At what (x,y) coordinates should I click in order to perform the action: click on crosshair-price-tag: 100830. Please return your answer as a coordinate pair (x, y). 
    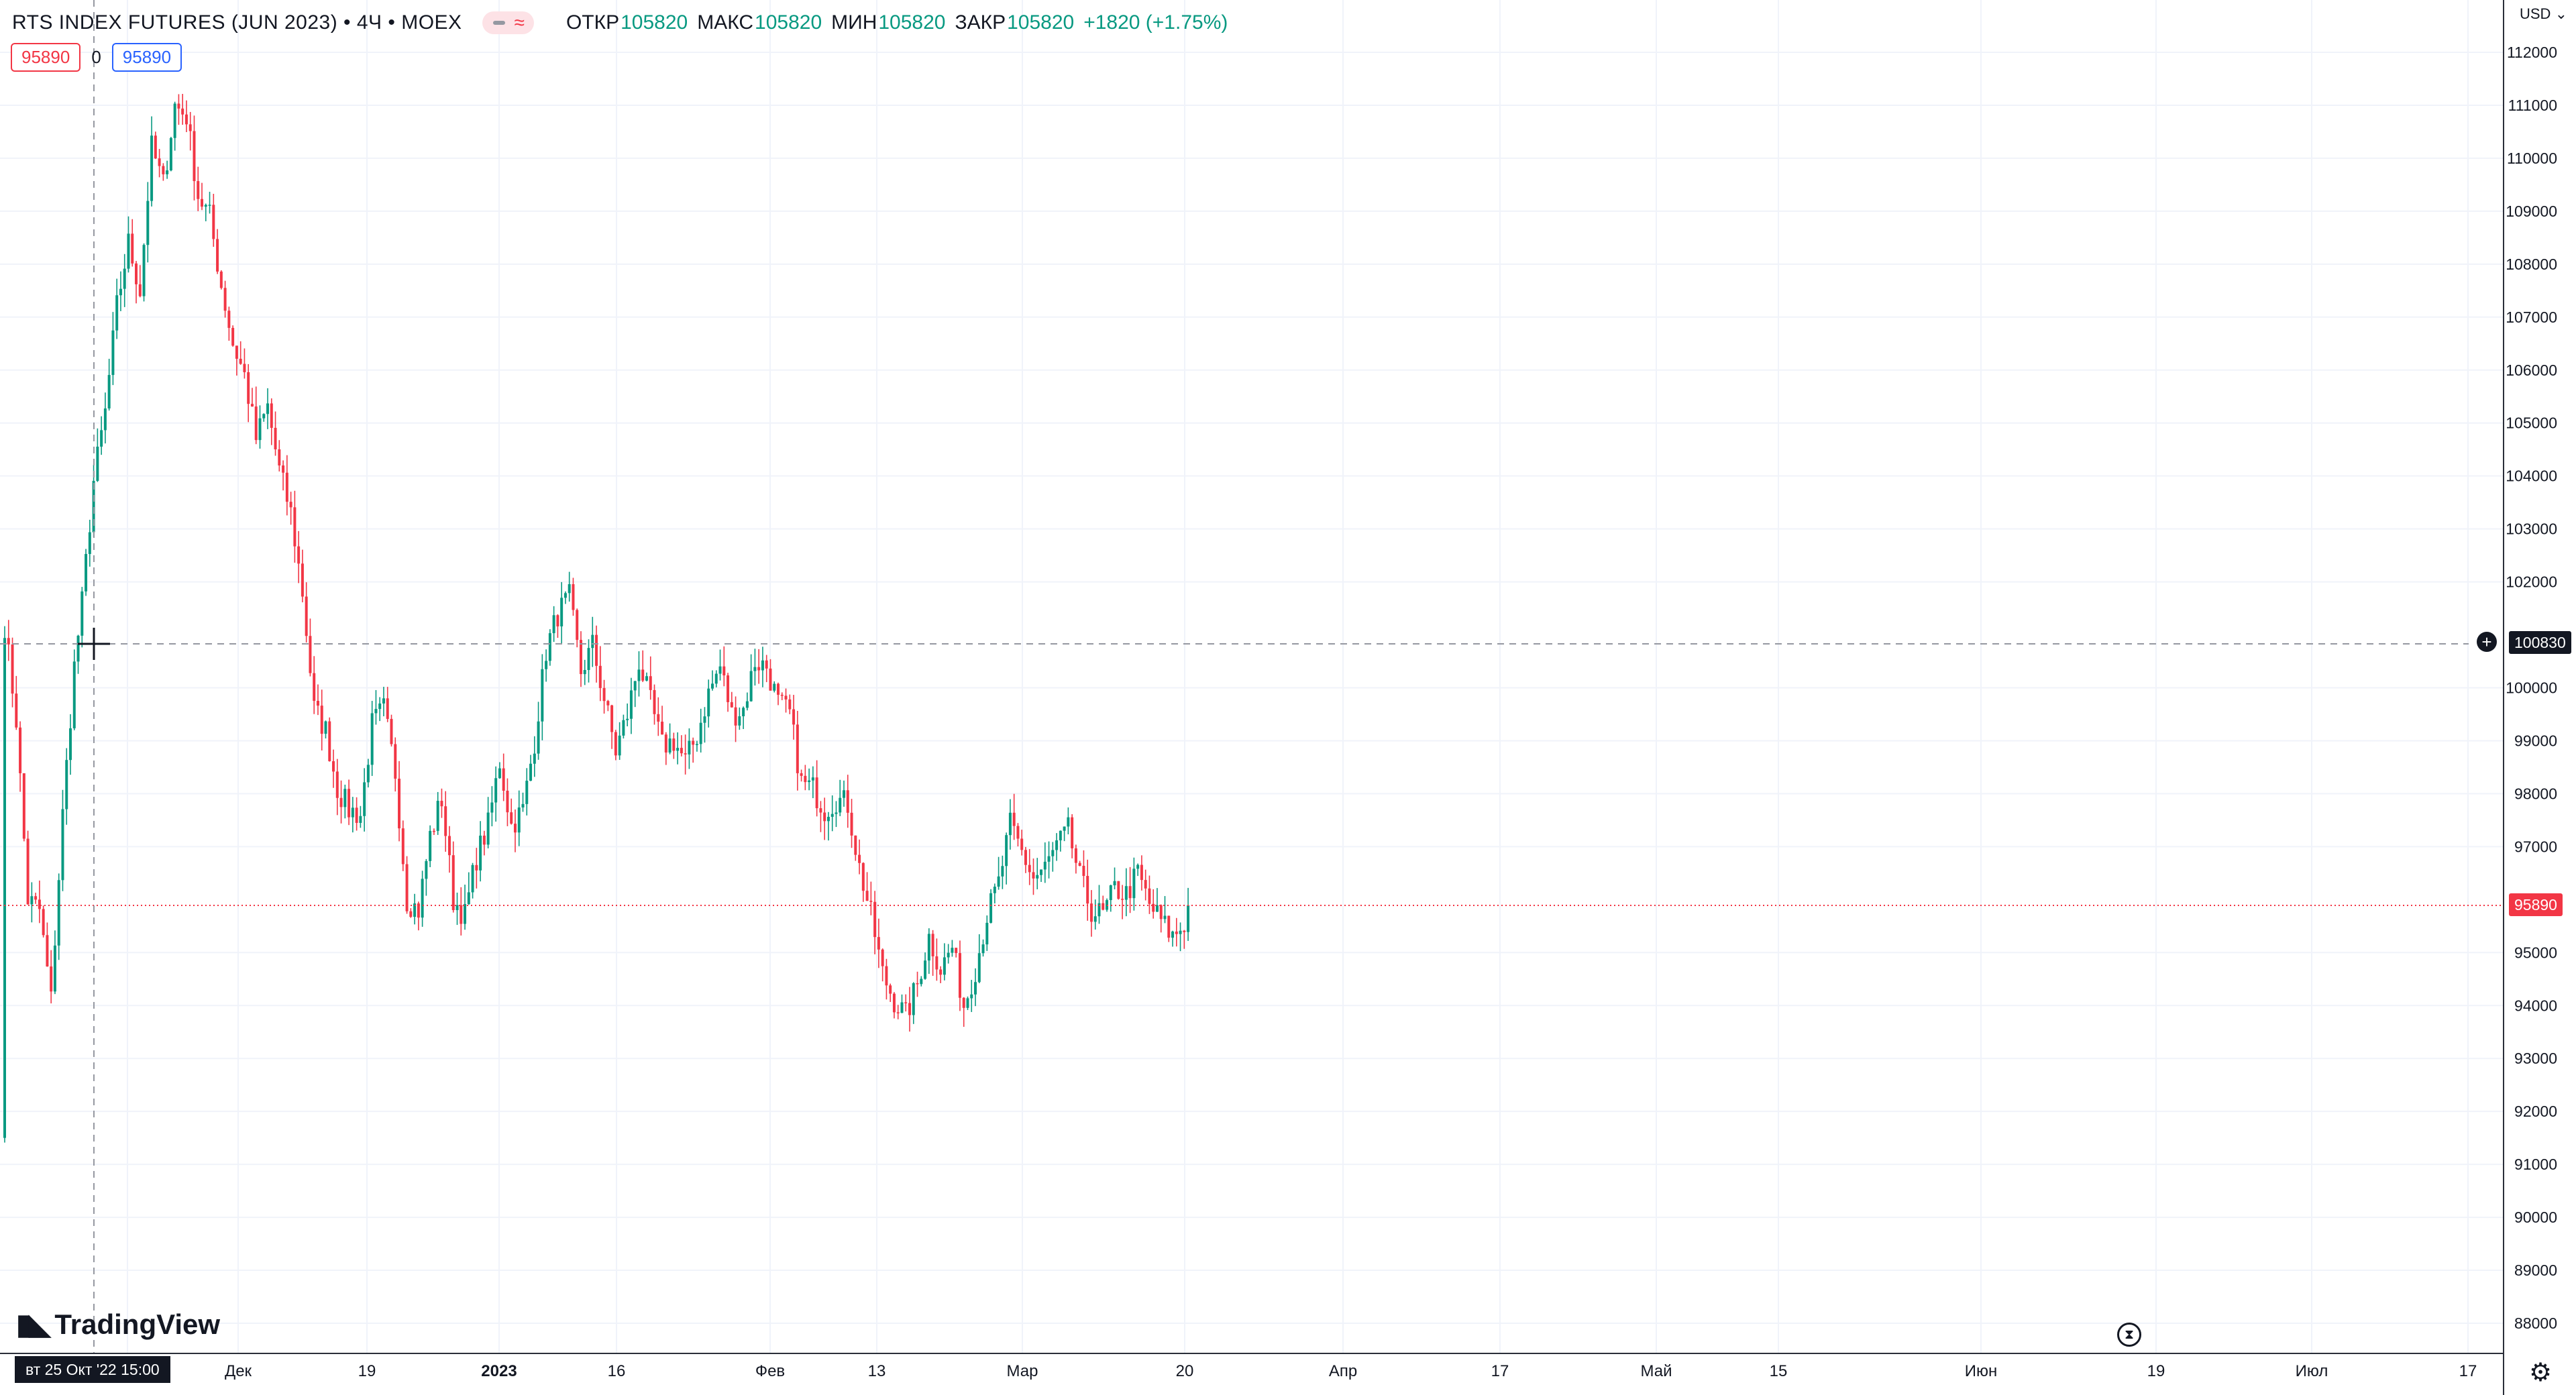
    Looking at the image, I should click on (2540, 642).